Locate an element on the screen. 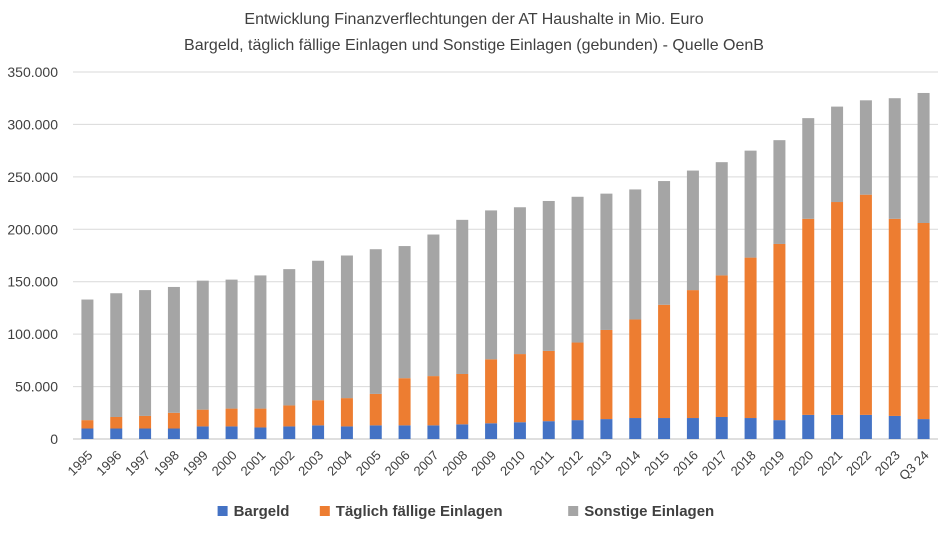 The image size is (948, 543). x-tick-label: 2019 is located at coordinates (771, 463).